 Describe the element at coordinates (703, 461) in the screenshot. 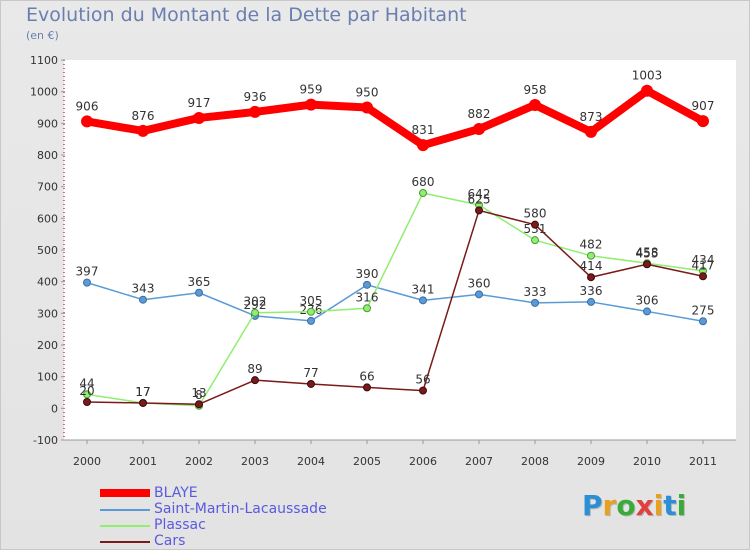

I see `x-tick-label: 2011` at that location.